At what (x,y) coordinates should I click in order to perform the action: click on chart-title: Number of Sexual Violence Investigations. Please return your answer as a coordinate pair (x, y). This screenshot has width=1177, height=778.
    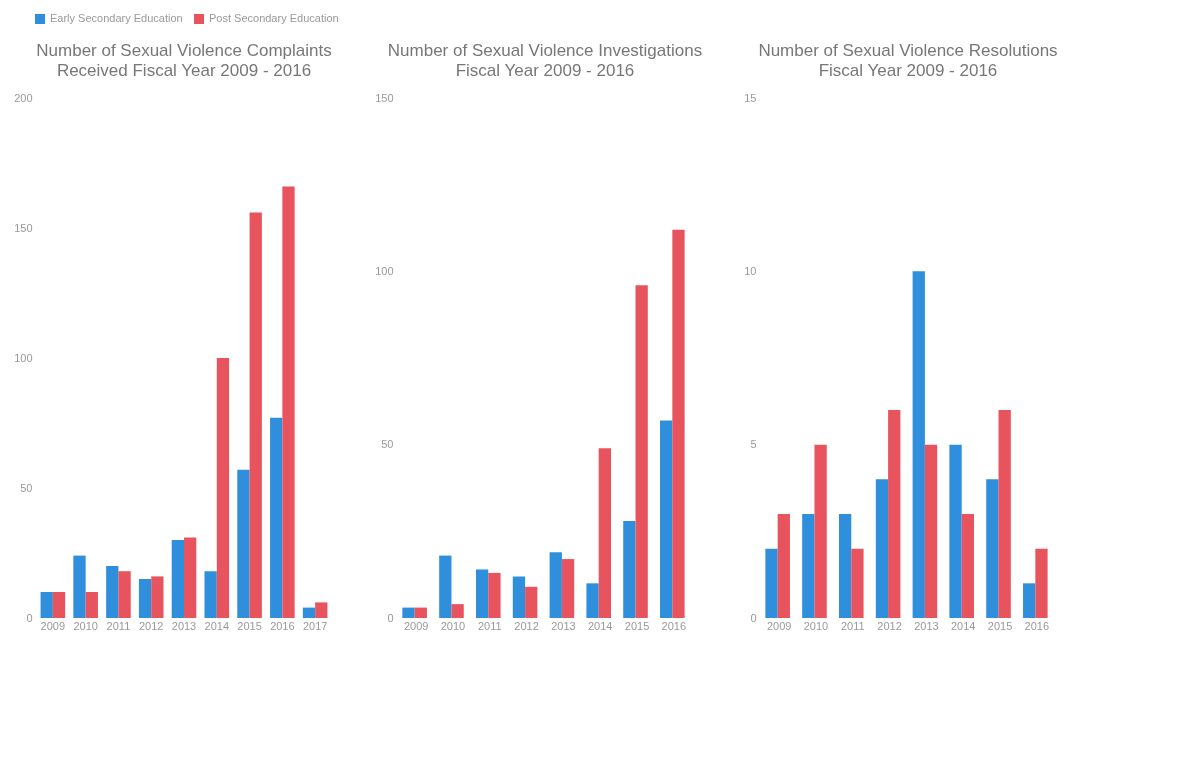
    Looking at the image, I should click on (545, 50).